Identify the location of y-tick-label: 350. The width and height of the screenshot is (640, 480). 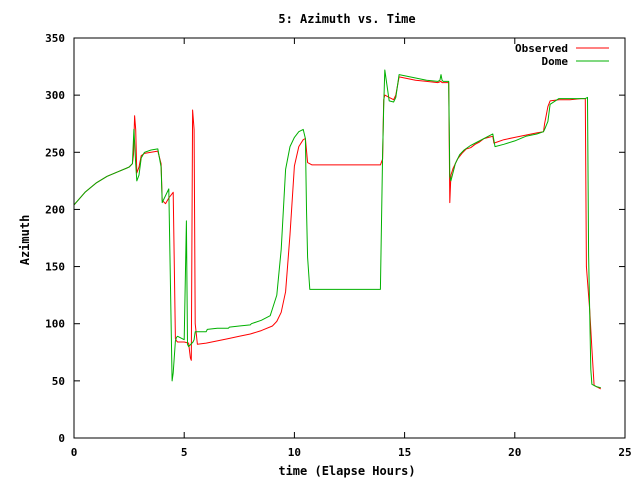
(55, 38).